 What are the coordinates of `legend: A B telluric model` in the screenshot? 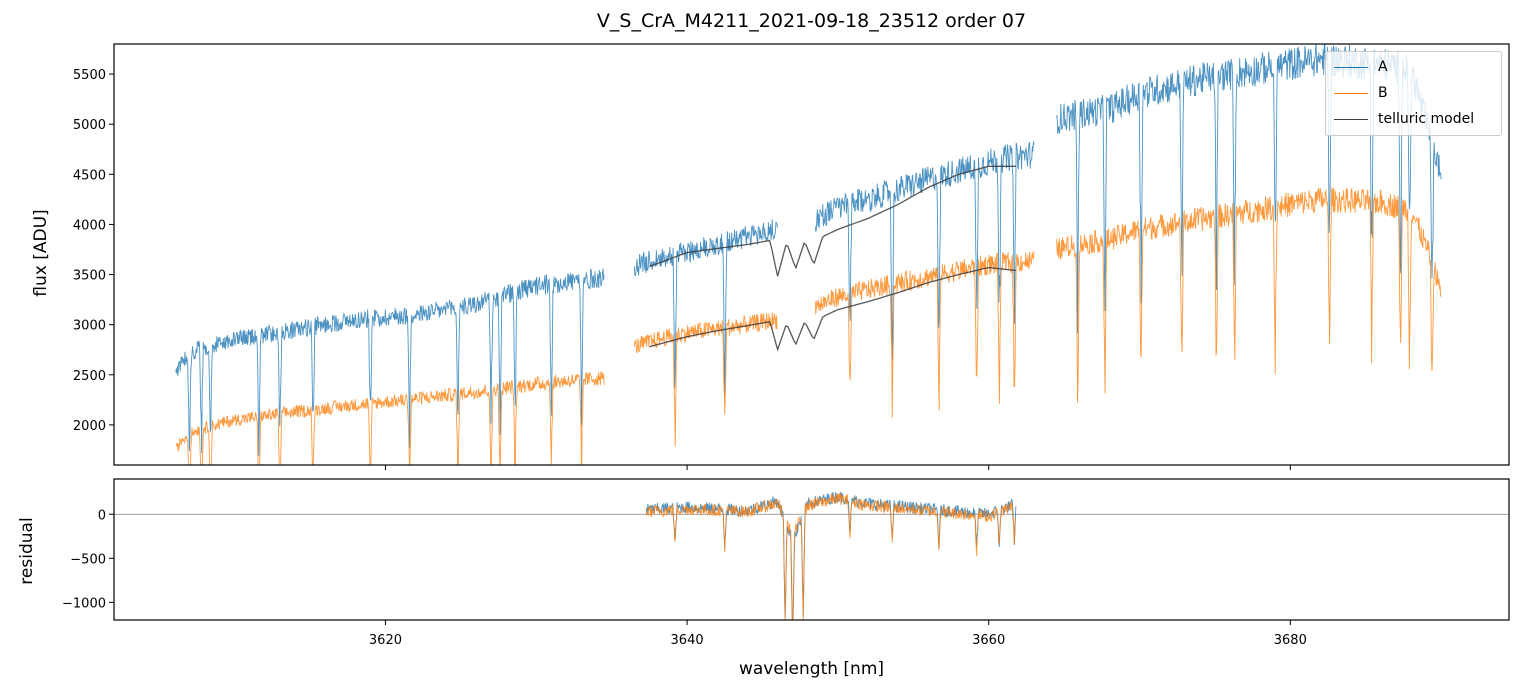 It's located at (1413, 93).